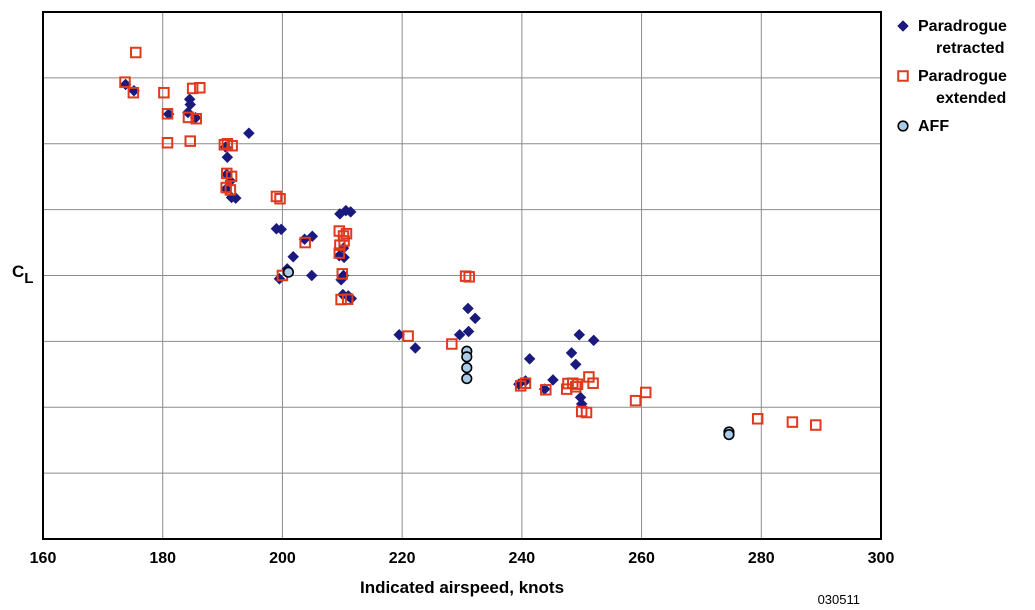  What do you see at coordinates (970, 48) in the screenshot?
I see `legend-label: retracted` at bounding box center [970, 48].